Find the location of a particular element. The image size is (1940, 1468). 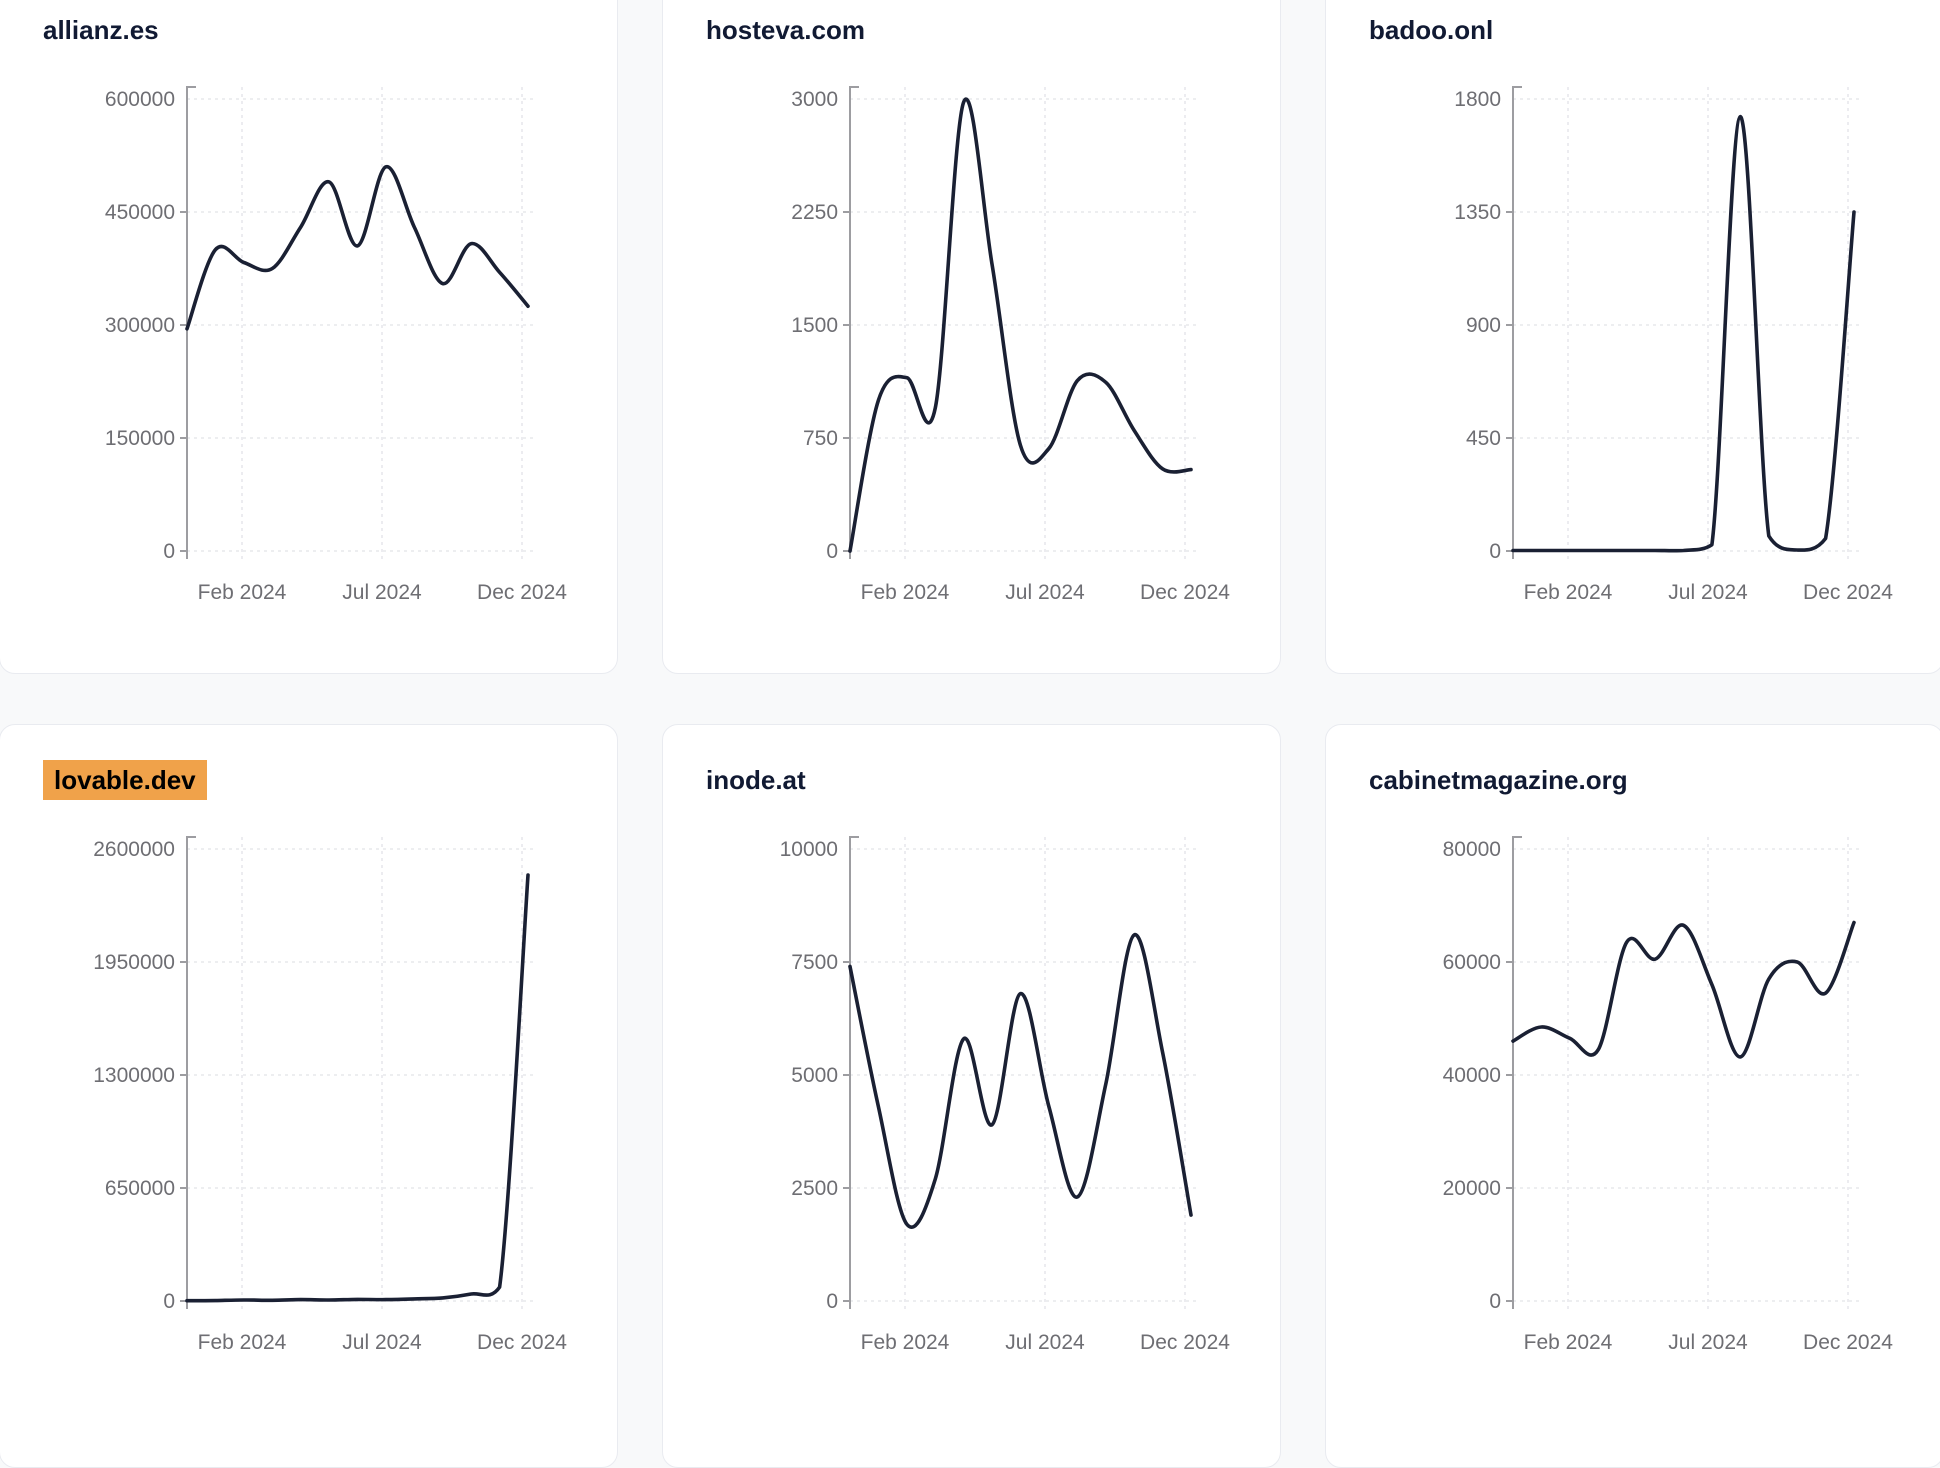

y-axis-tick-label: 1800 is located at coordinates (1477, 99).